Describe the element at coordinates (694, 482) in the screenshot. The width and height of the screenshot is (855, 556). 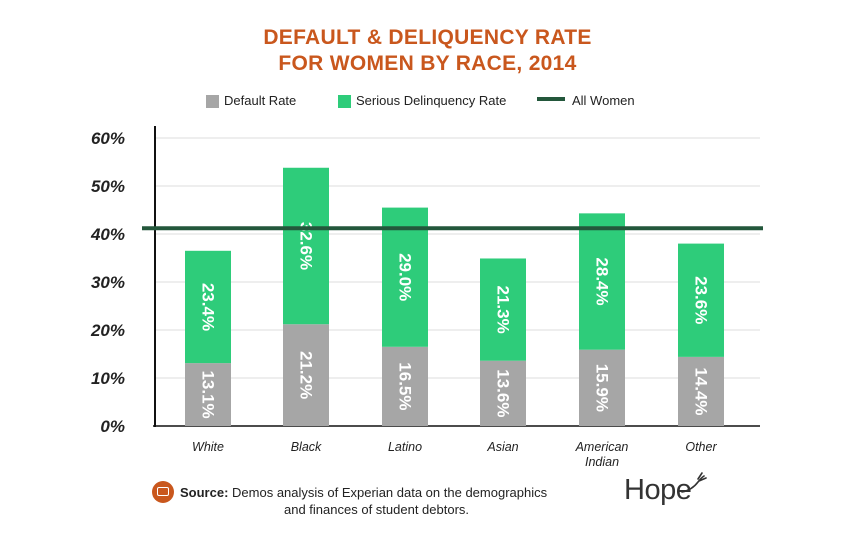
I see `bird-icon` at that location.